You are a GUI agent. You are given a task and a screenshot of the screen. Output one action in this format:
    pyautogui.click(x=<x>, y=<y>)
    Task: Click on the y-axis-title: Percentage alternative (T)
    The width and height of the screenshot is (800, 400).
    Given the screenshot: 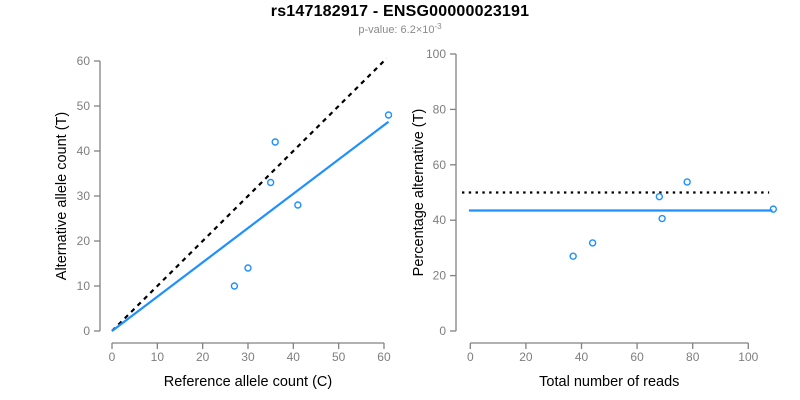 What is the action you would take?
    pyautogui.click(x=419, y=193)
    